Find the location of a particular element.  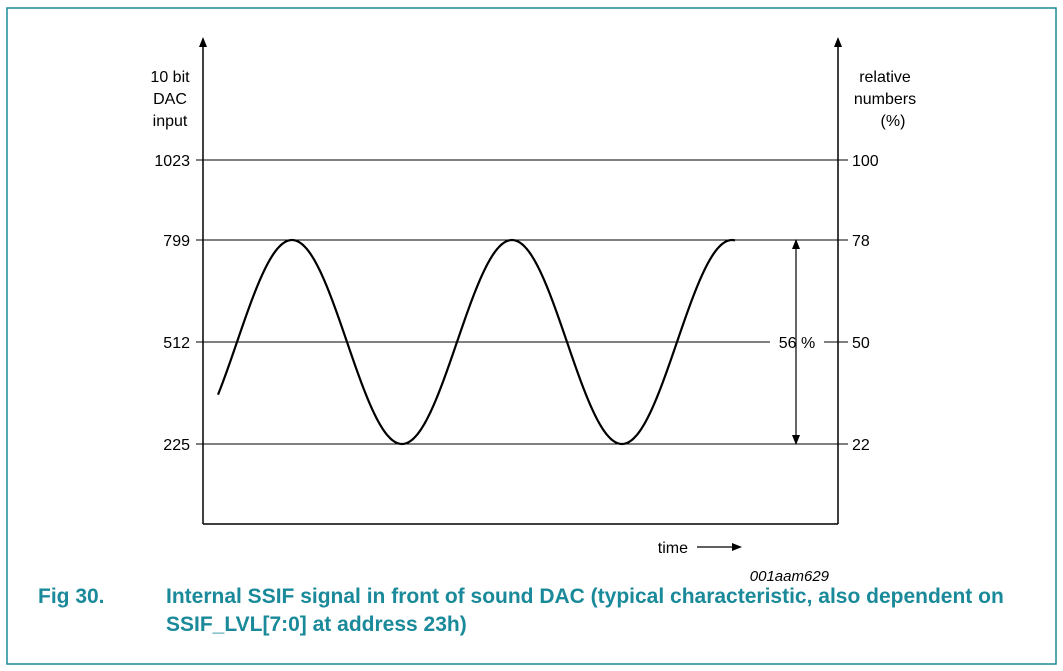

left-axis-label-line-2: DAC is located at coordinates (170, 99).